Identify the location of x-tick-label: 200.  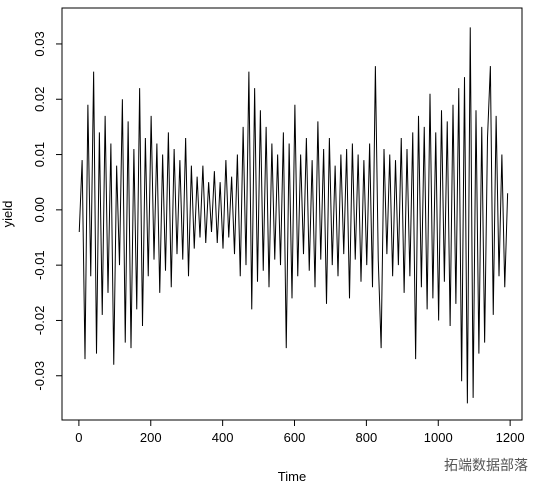
(151, 437).